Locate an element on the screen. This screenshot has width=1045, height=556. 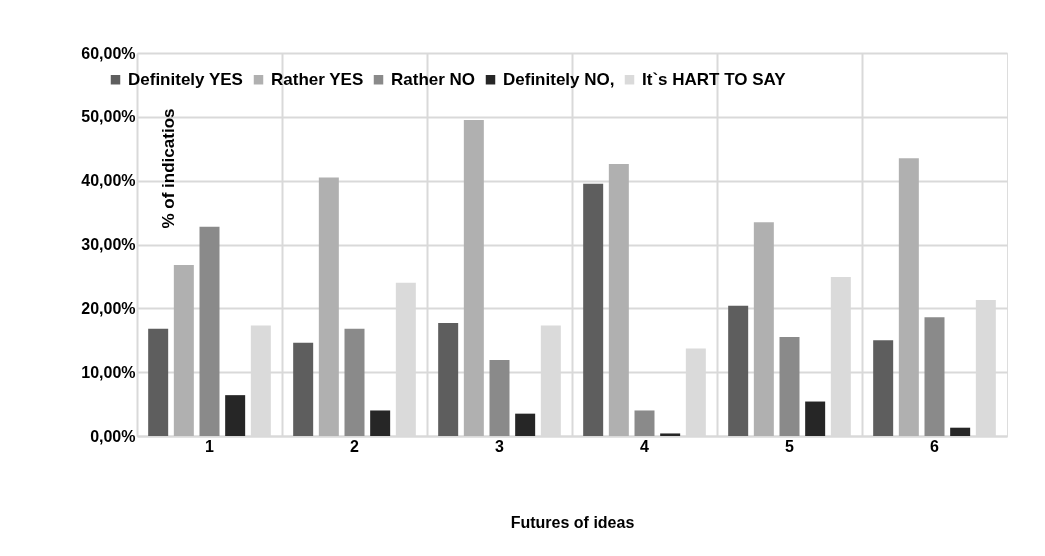
x-tick-label: 2 is located at coordinates (355, 446).